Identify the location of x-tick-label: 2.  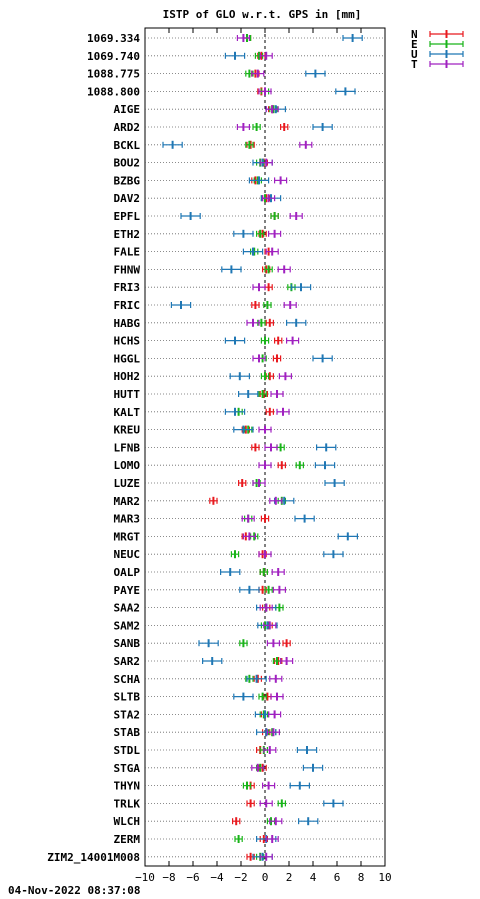
(289, 877).